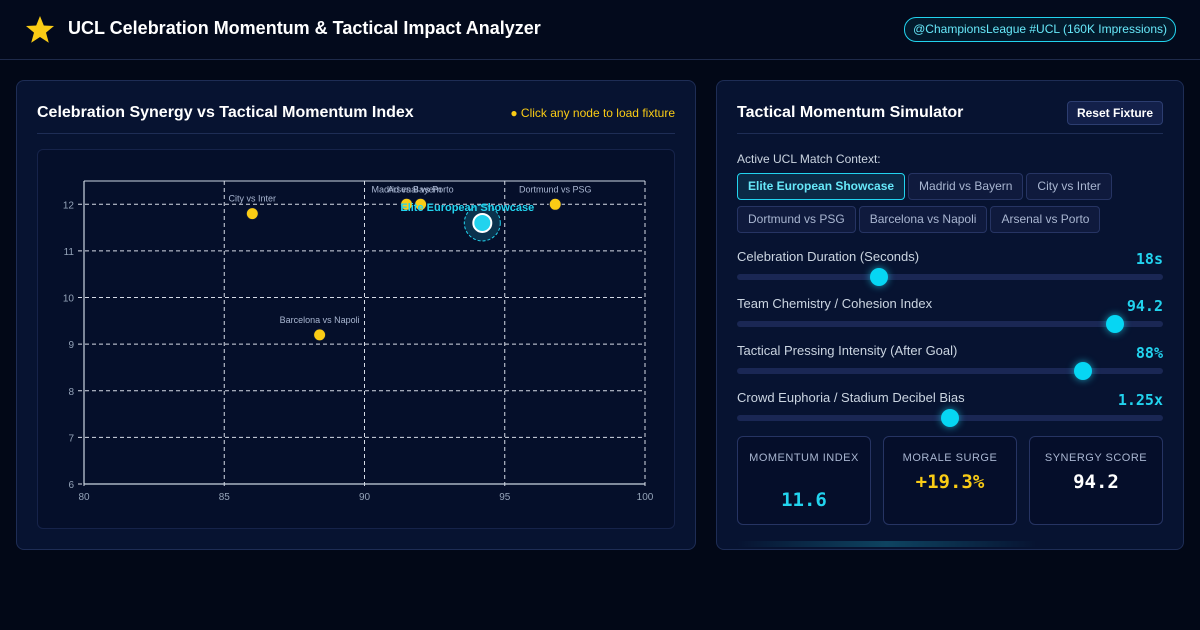 The image size is (1200, 630). Describe the element at coordinates (828, 256) in the screenshot. I see `slider-label: Celebration Duration (Seconds)` at that location.